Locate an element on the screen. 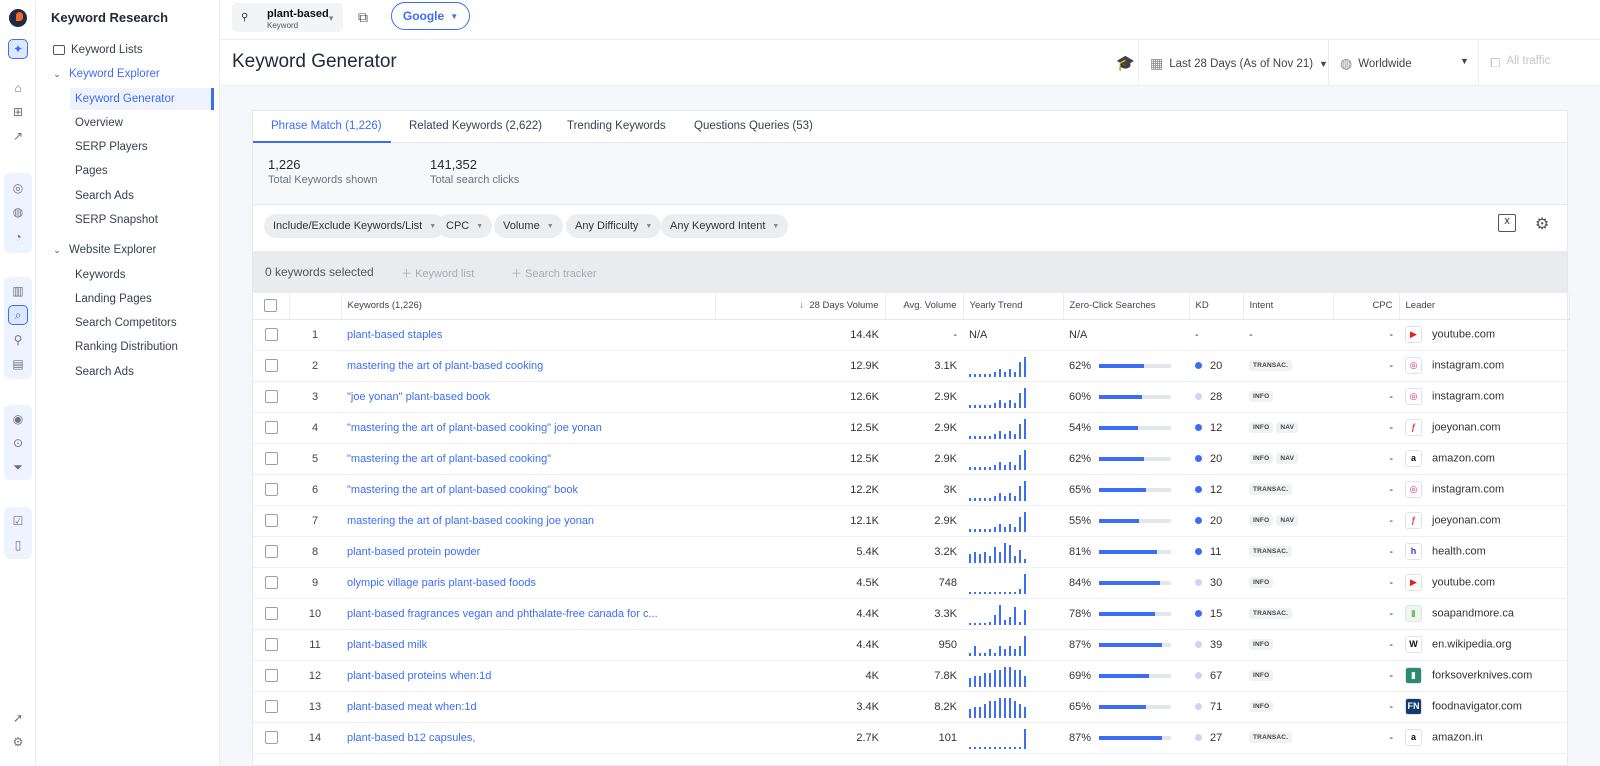 Image resolution: width=1600 pixels, height=766 pixels. keyword-link: plant-based b12 capsules, is located at coordinates (411, 737).